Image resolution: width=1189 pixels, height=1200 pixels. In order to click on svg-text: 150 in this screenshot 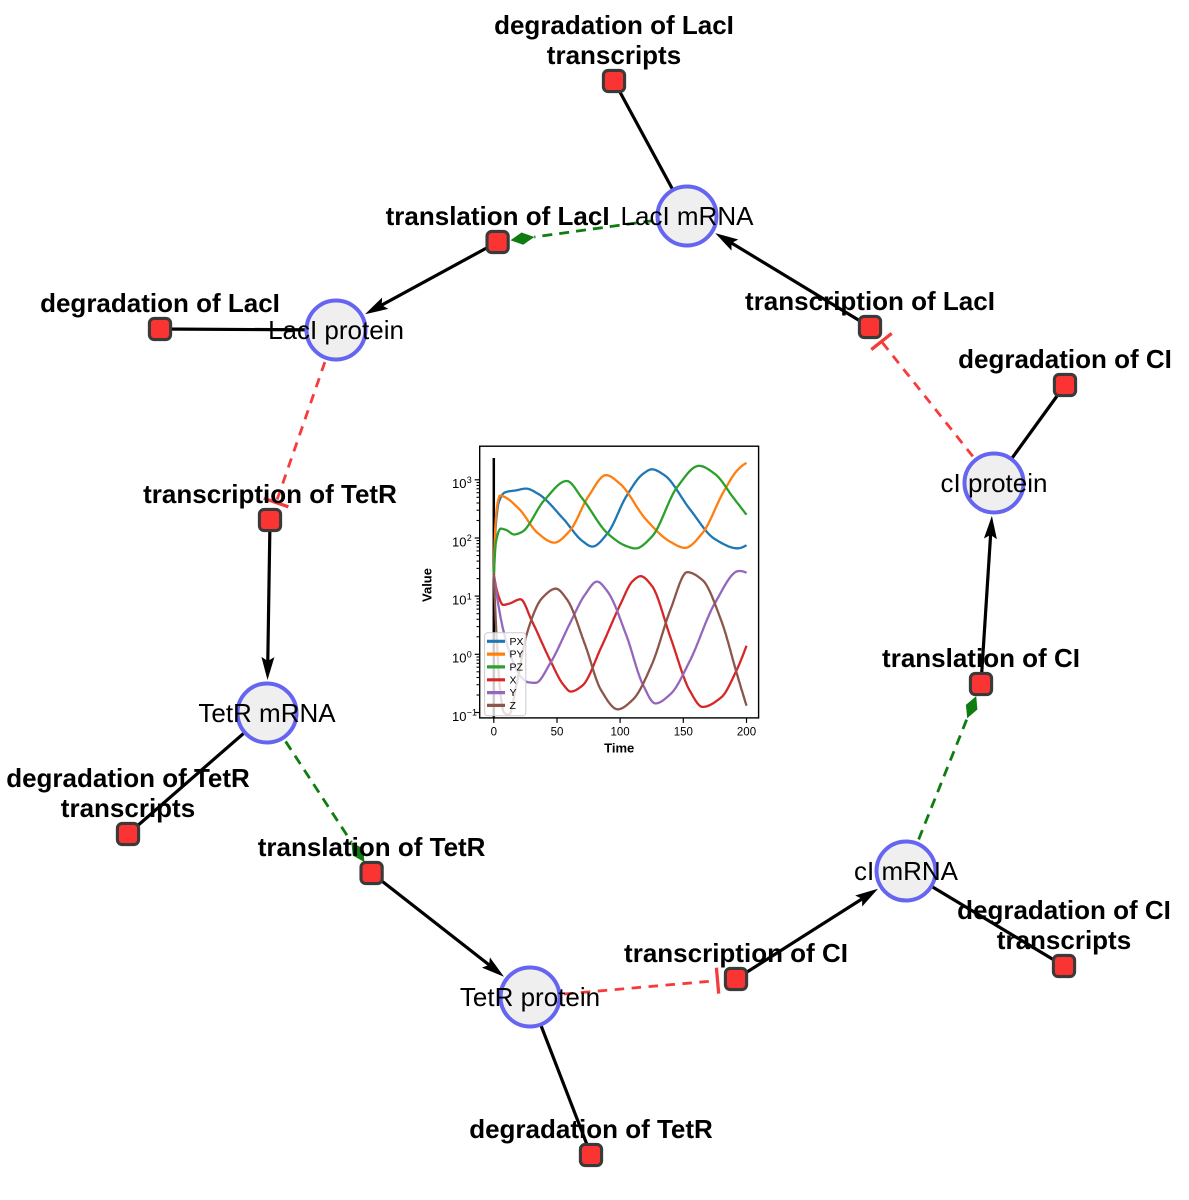, I will do `click(683, 733)`.